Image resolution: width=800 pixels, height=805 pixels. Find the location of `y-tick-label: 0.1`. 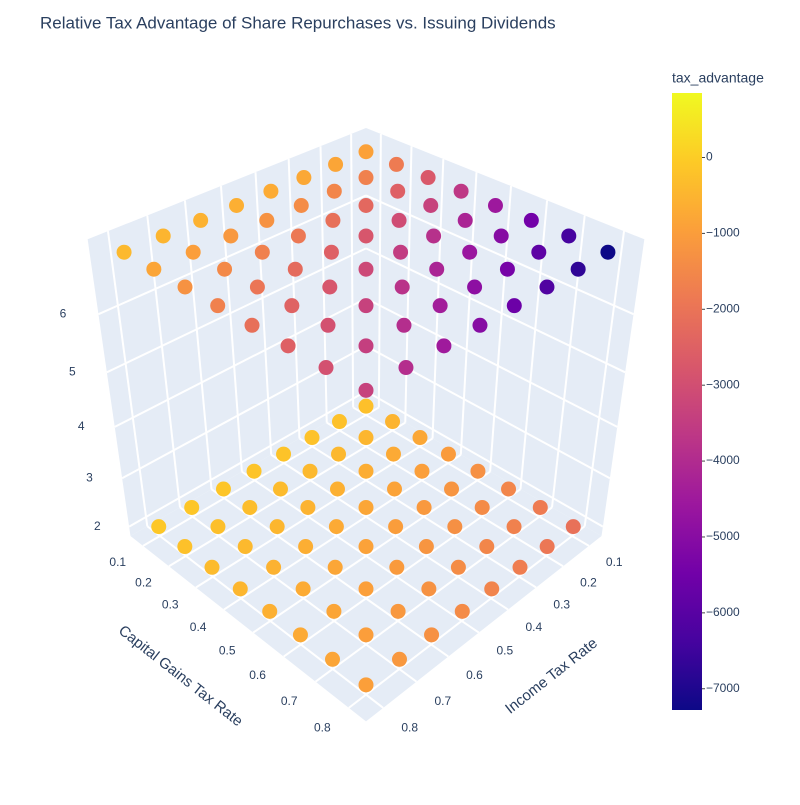

y-tick-label: 0.1 is located at coordinates (117, 562).